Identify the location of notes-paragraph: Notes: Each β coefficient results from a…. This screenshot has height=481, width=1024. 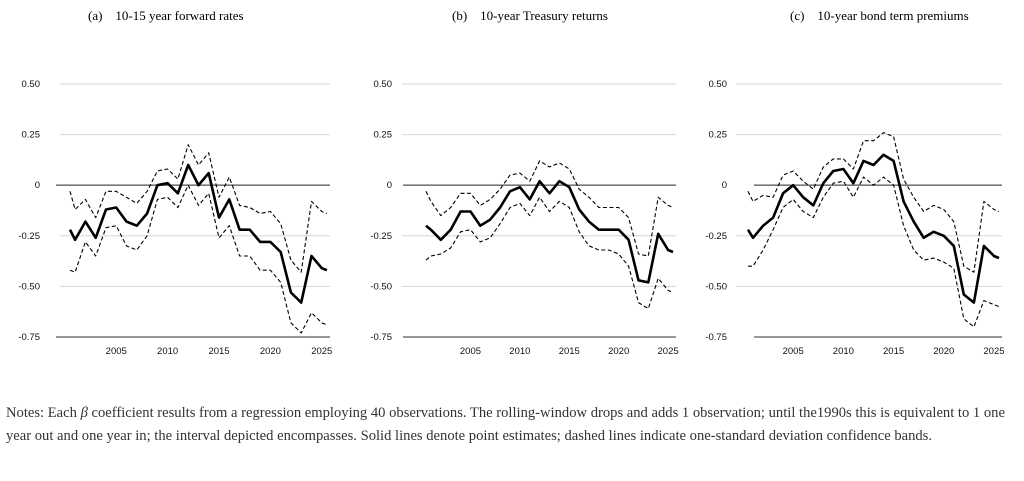
(512, 424).